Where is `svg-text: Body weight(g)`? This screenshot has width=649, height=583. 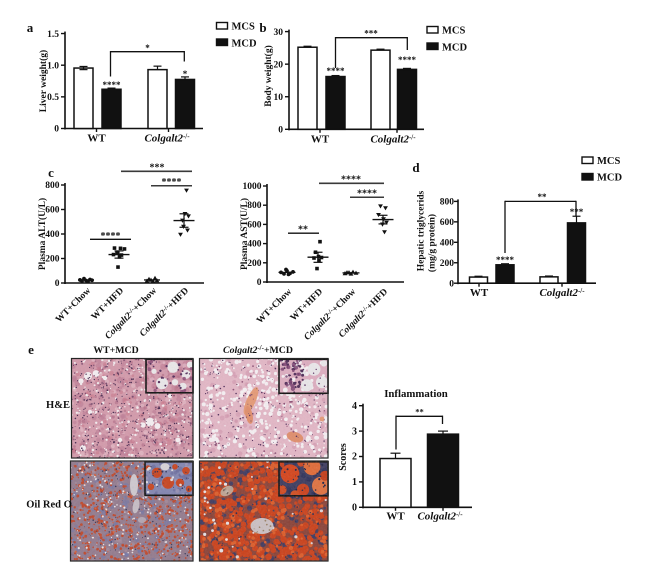
svg-text: Body weight(g) is located at coordinates (268, 76).